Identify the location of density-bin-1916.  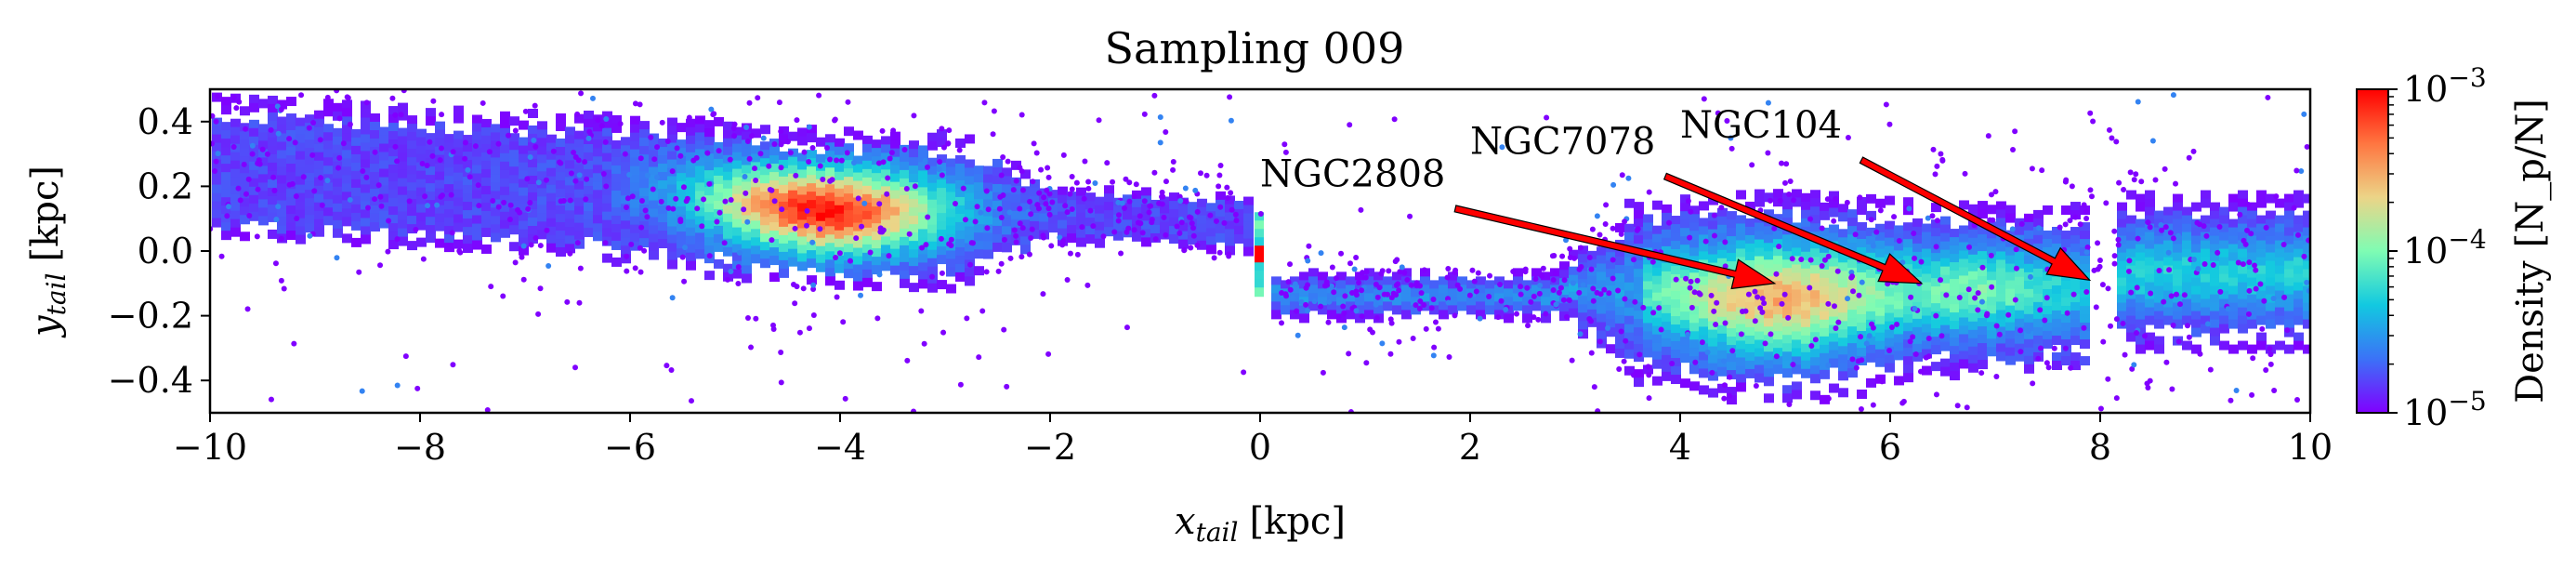
(1722, 229).